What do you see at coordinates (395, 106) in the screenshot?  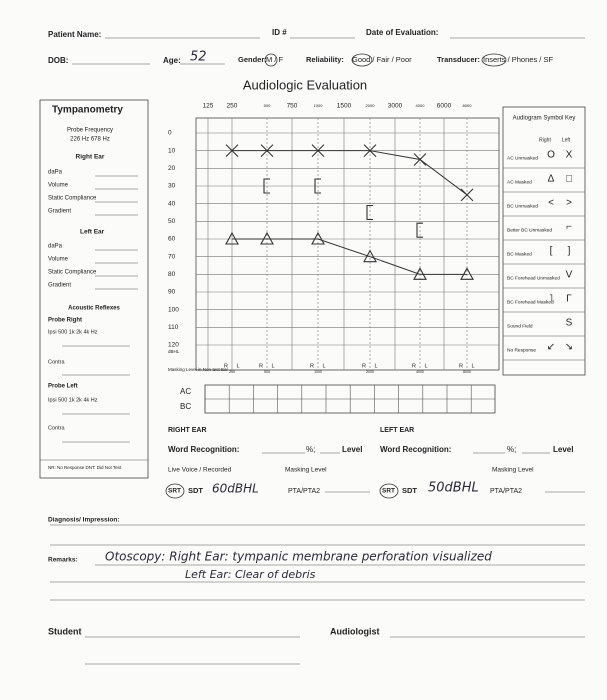 I see `frequency-label: 3000` at bounding box center [395, 106].